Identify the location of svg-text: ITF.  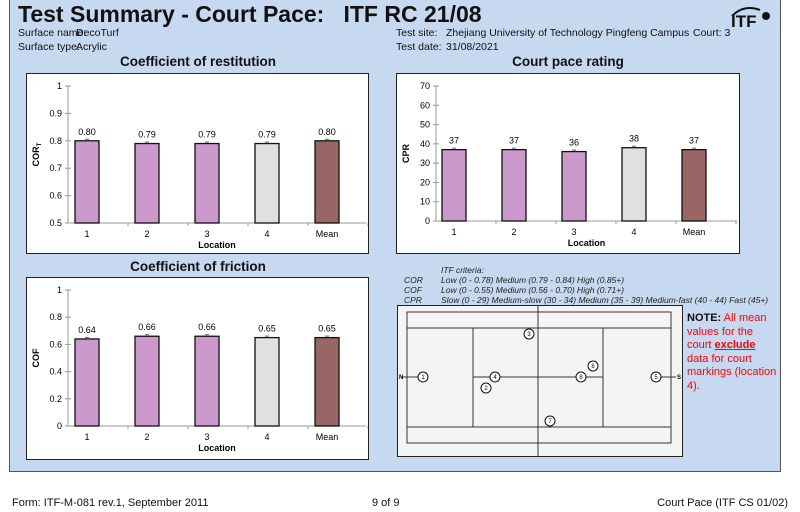
(744, 20).